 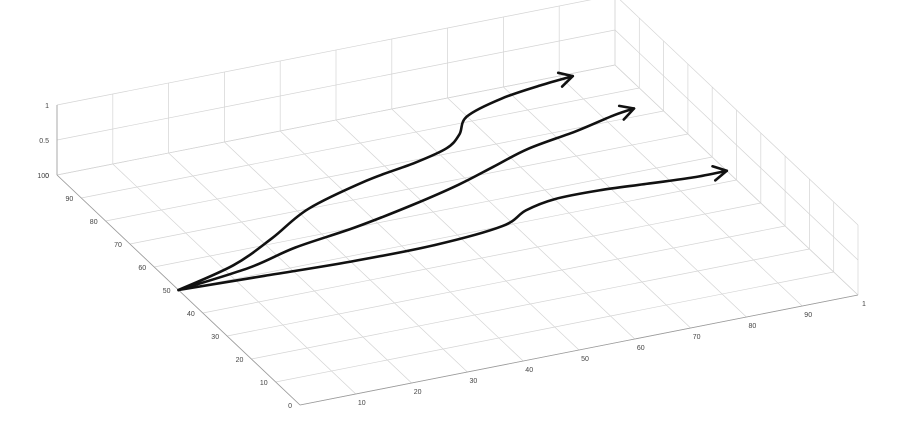 I want to click on z-tick-label: 0, so click(x=47, y=176).